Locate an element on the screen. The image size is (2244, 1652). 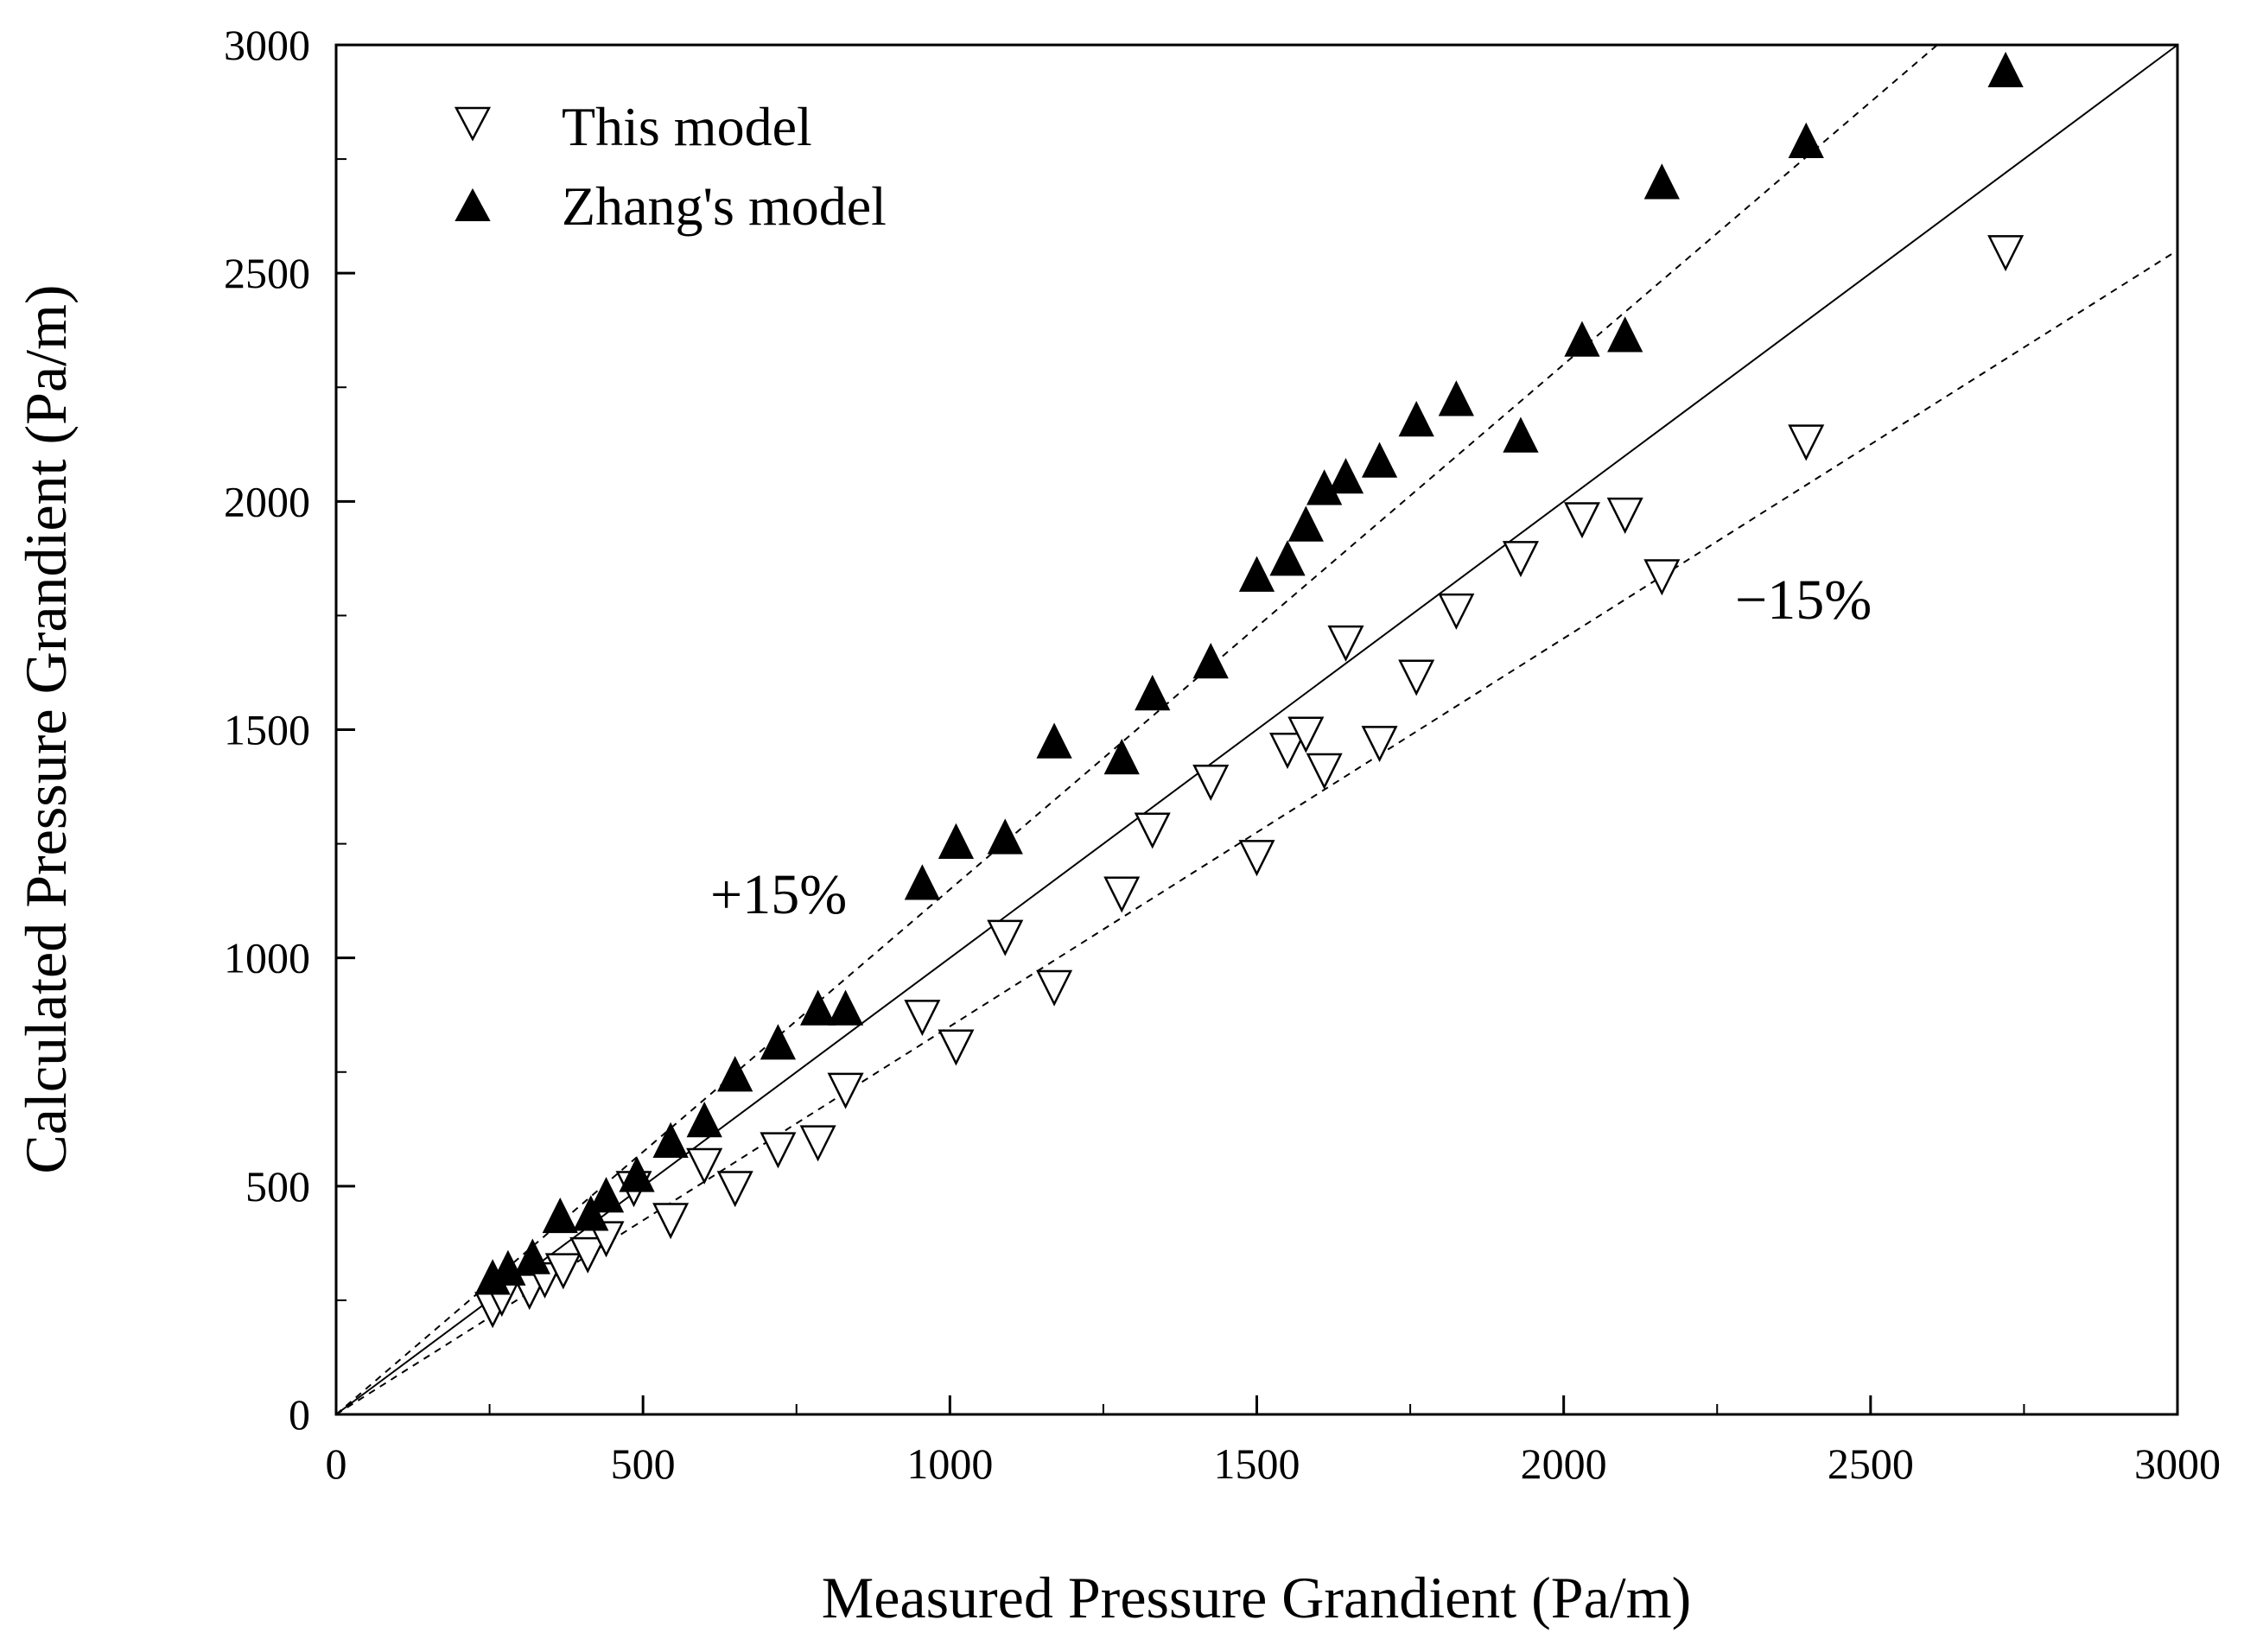
y-tick-label: 3000 is located at coordinates (267, 45).